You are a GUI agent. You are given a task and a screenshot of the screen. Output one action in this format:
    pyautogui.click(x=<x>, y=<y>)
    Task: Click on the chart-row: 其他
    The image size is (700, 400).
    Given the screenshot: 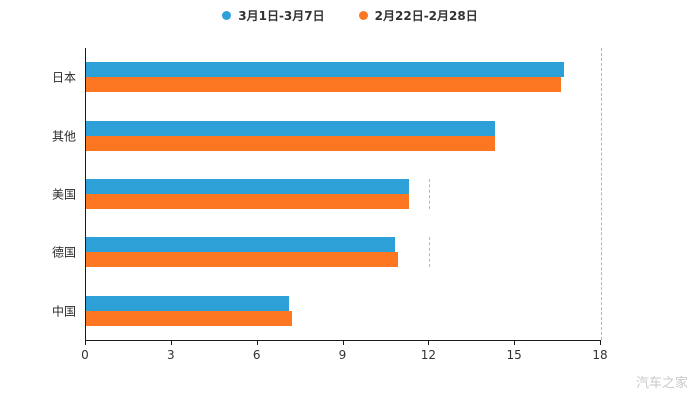 What is the action you would take?
    pyautogui.click(x=326, y=135)
    